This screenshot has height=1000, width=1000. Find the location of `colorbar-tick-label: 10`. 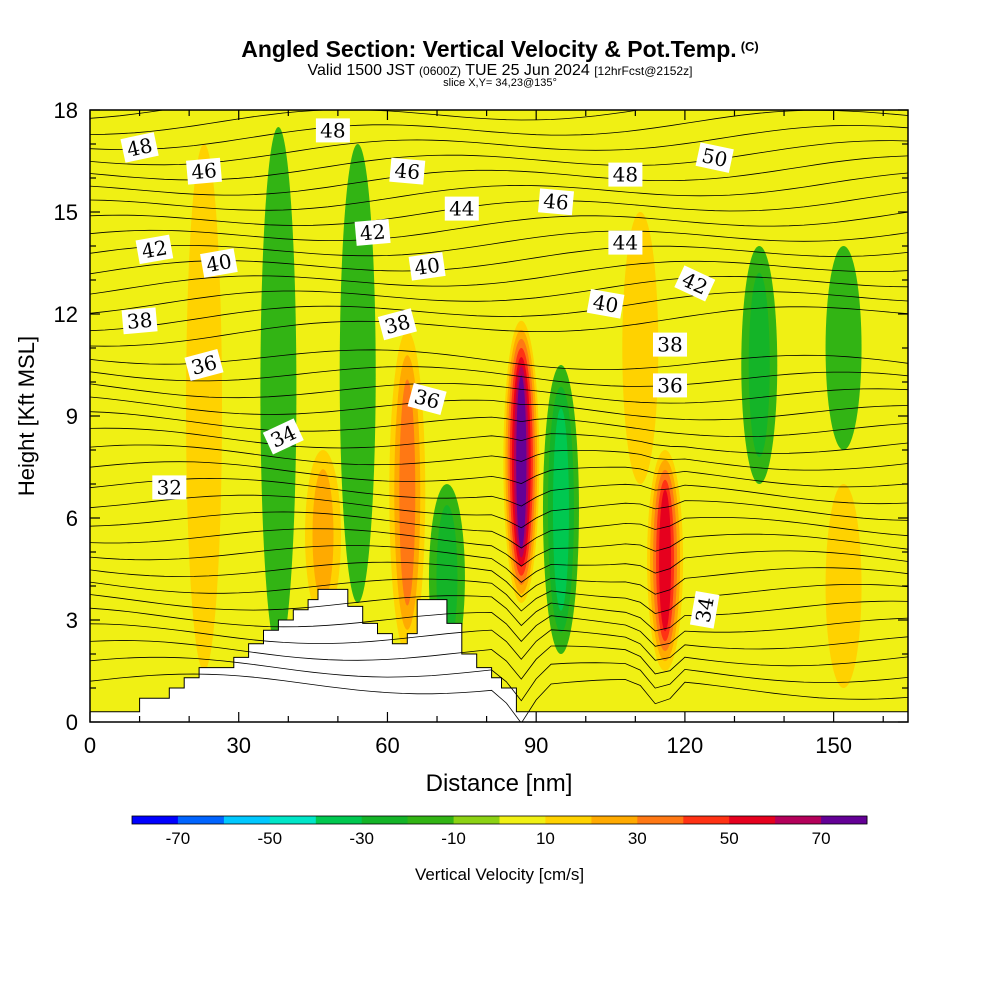

colorbar-tick-label: 10 is located at coordinates (545, 838).